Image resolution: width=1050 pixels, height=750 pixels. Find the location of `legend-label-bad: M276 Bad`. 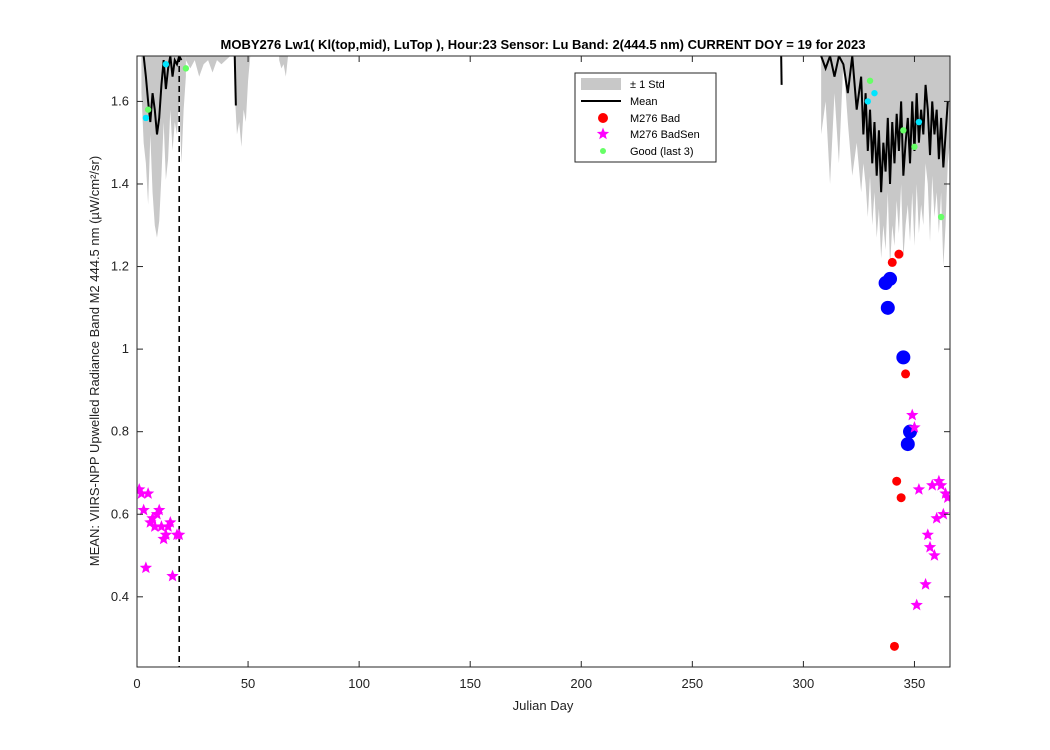

legend-label-bad: M276 Bad is located at coordinates (655, 119).